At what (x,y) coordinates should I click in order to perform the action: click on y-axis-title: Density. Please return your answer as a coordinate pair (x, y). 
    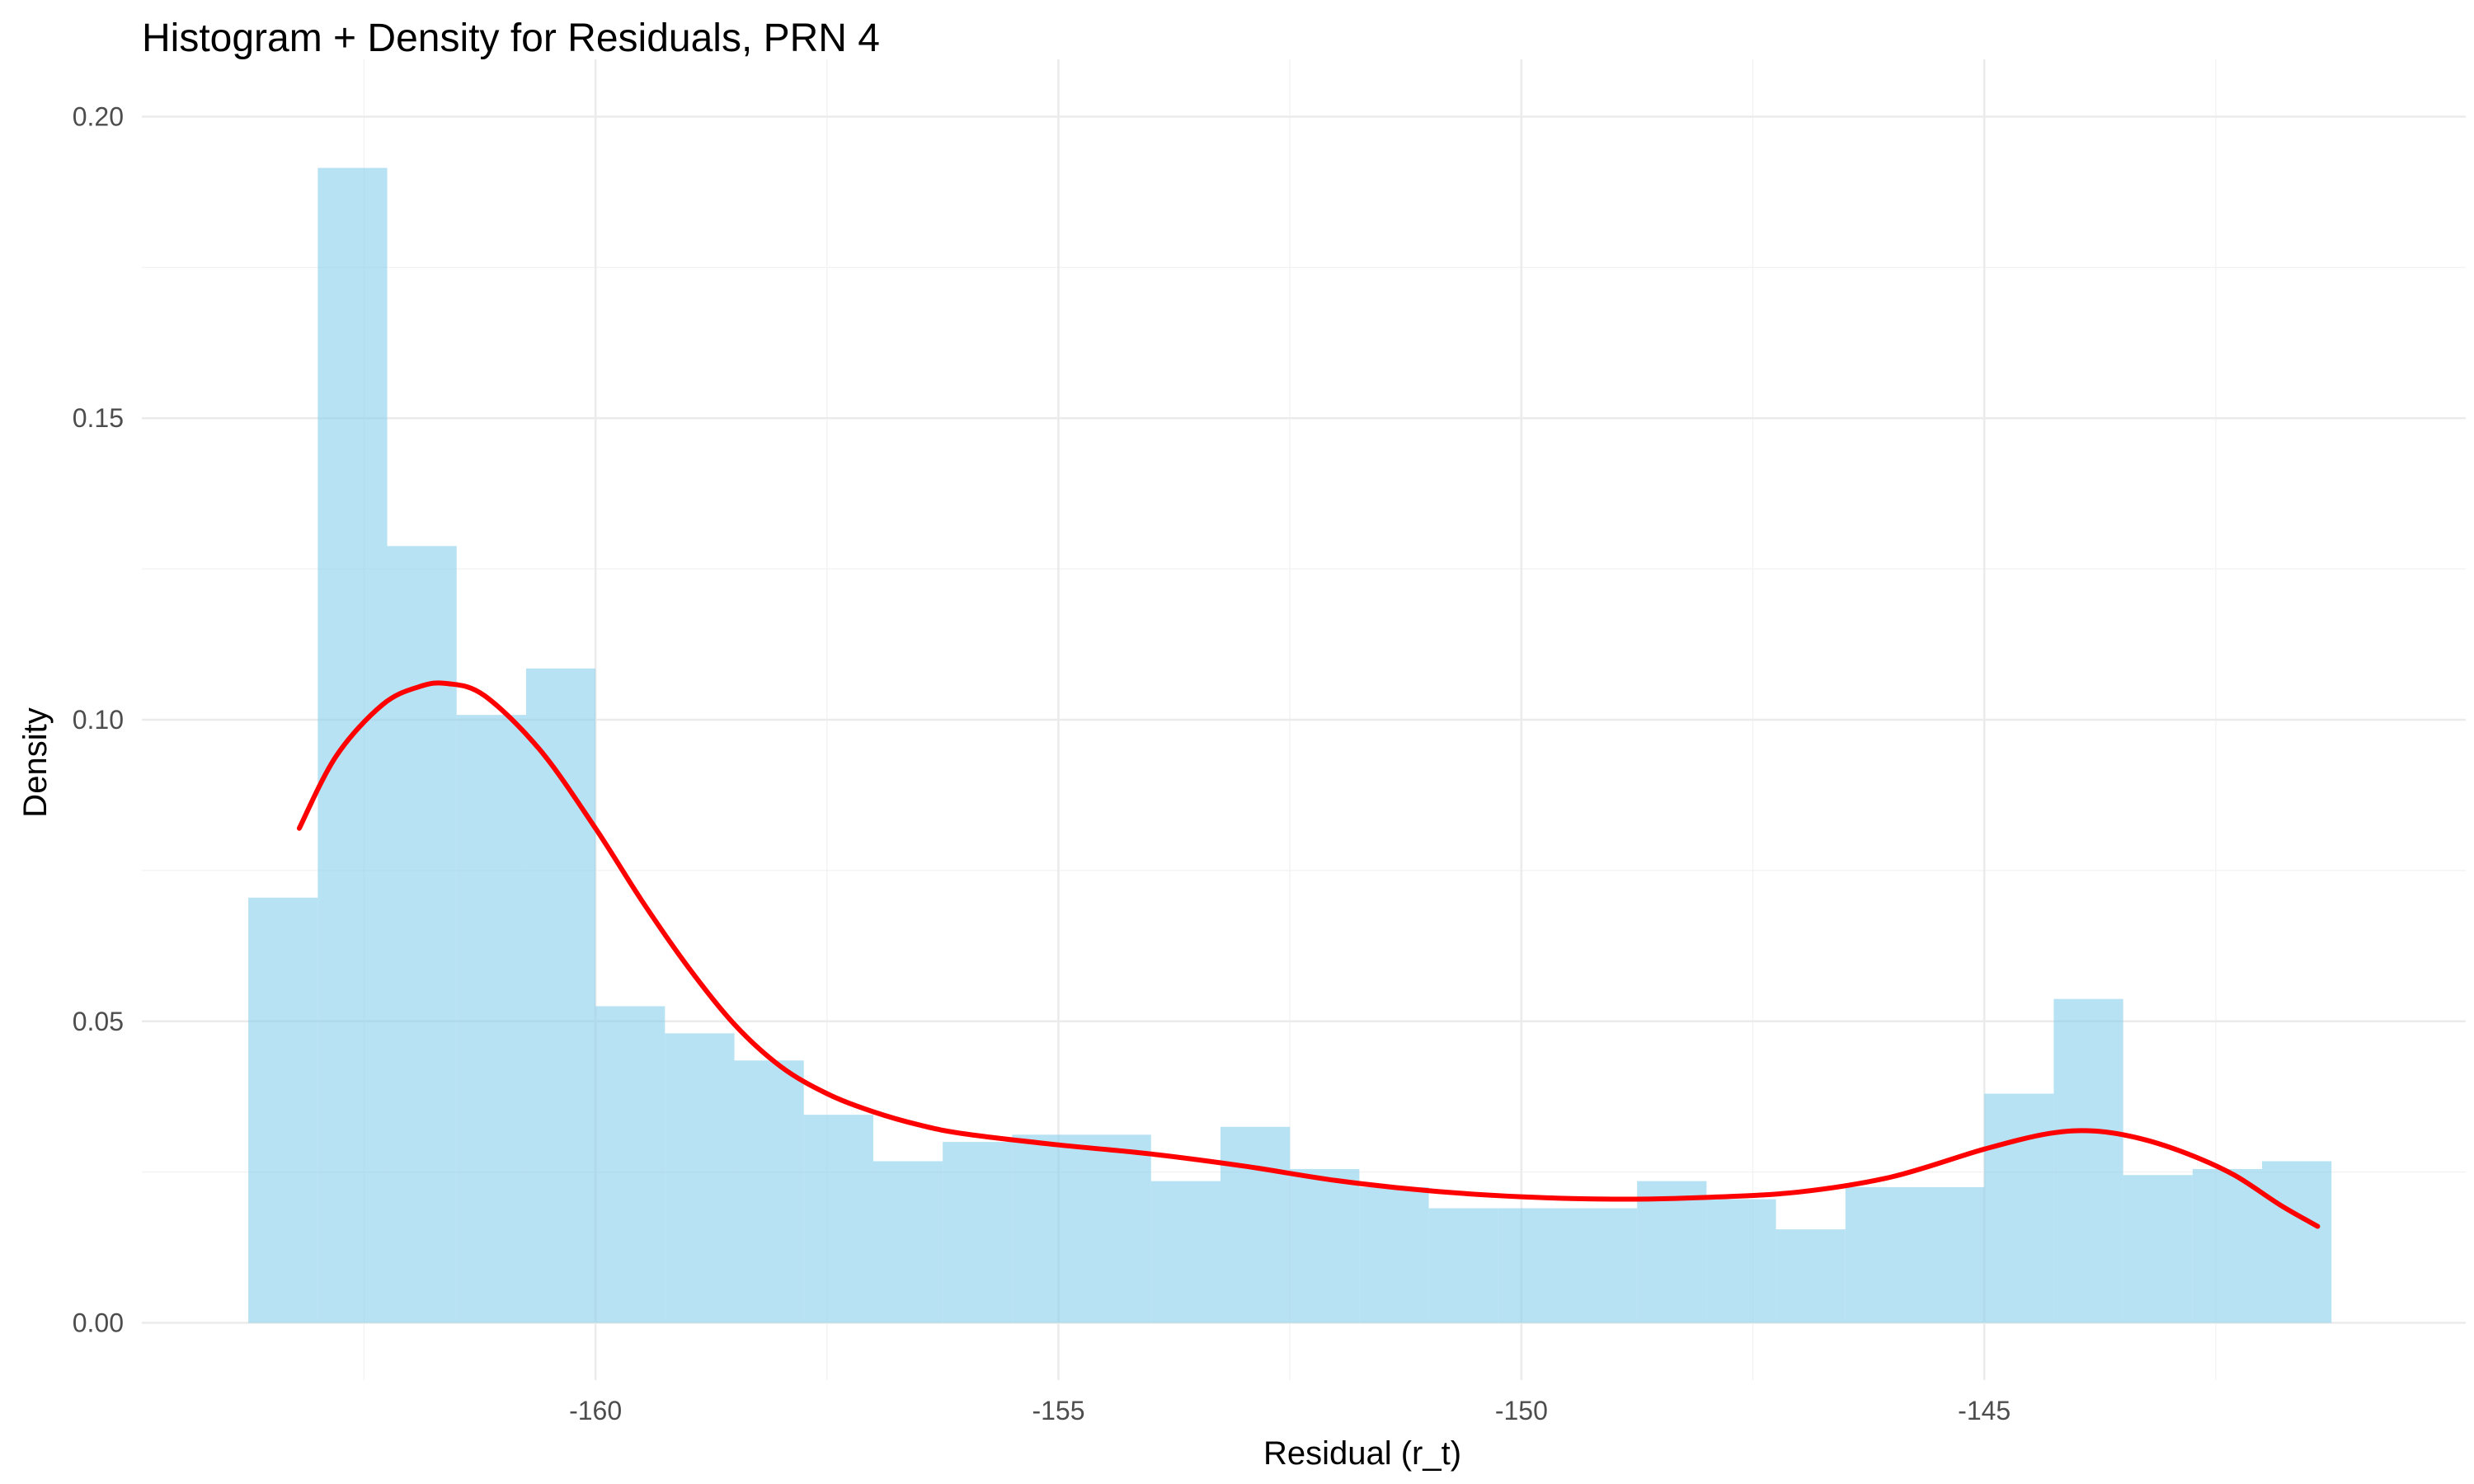
    Looking at the image, I should click on (35, 762).